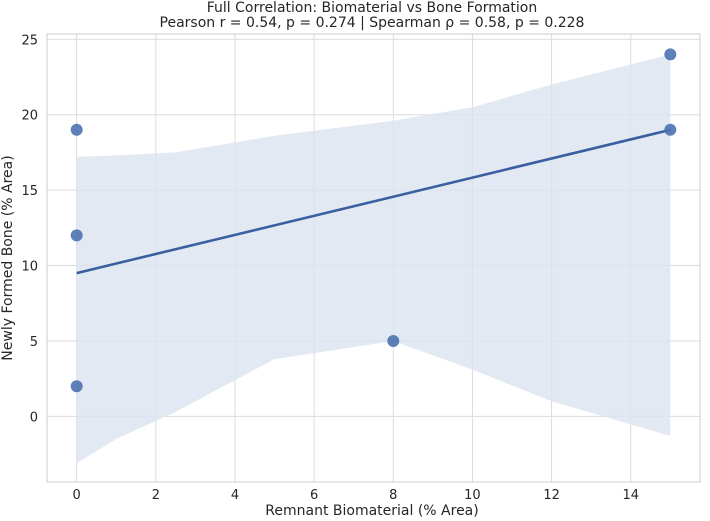 The image size is (710, 521). What do you see at coordinates (156, 495) in the screenshot?
I see `x-tick-label: 2` at bounding box center [156, 495].